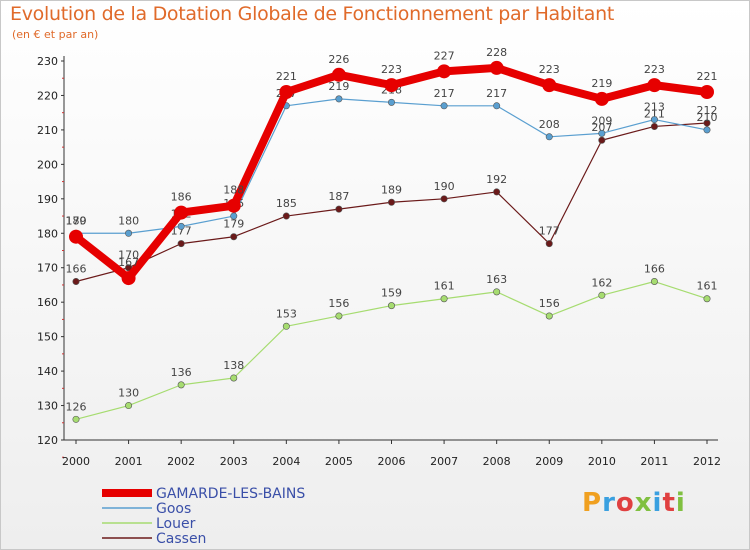 This screenshot has height=550, width=750. Describe the element at coordinates (47, 302) in the screenshot. I see `y-tick-label: 160` at that location.